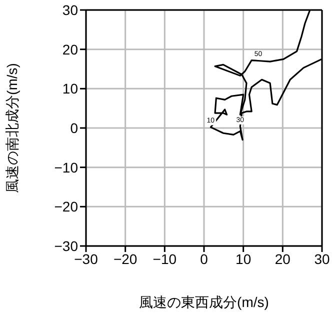 The height and width of the screenshot is (319, 332). What do you see at coordinates (66, 206) in the screenshot?
I see `y-tick-label: −20` at bounding box center [66, 206].